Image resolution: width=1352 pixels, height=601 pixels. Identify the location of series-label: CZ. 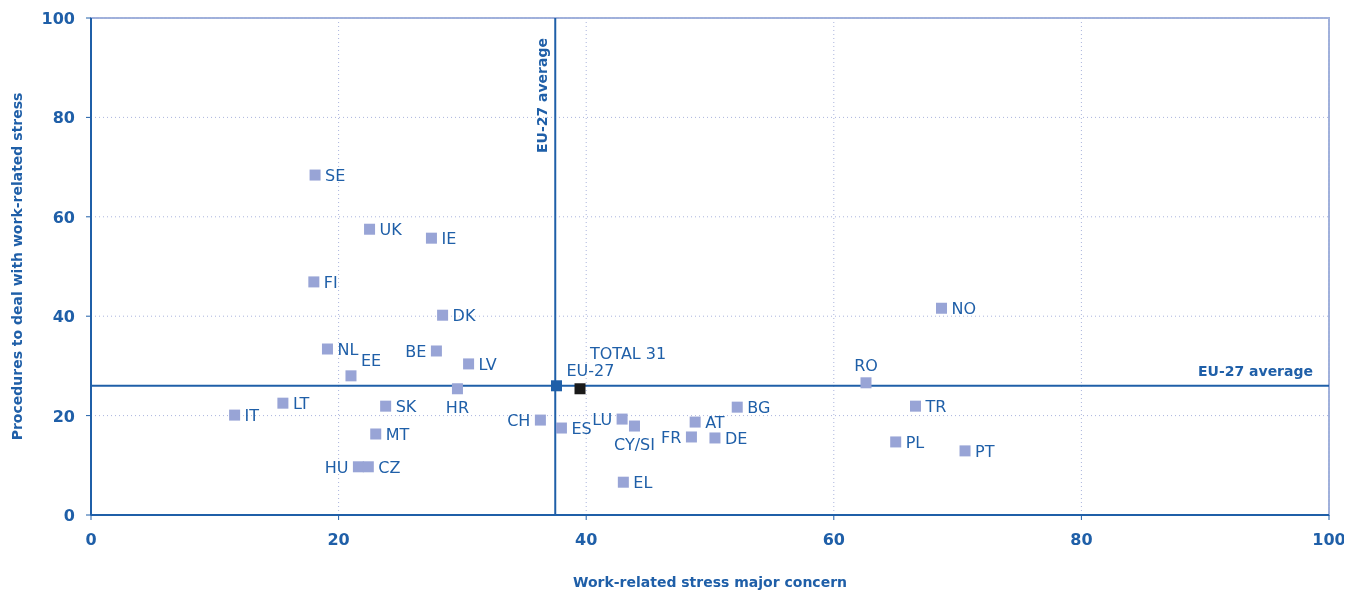
(389, 467).